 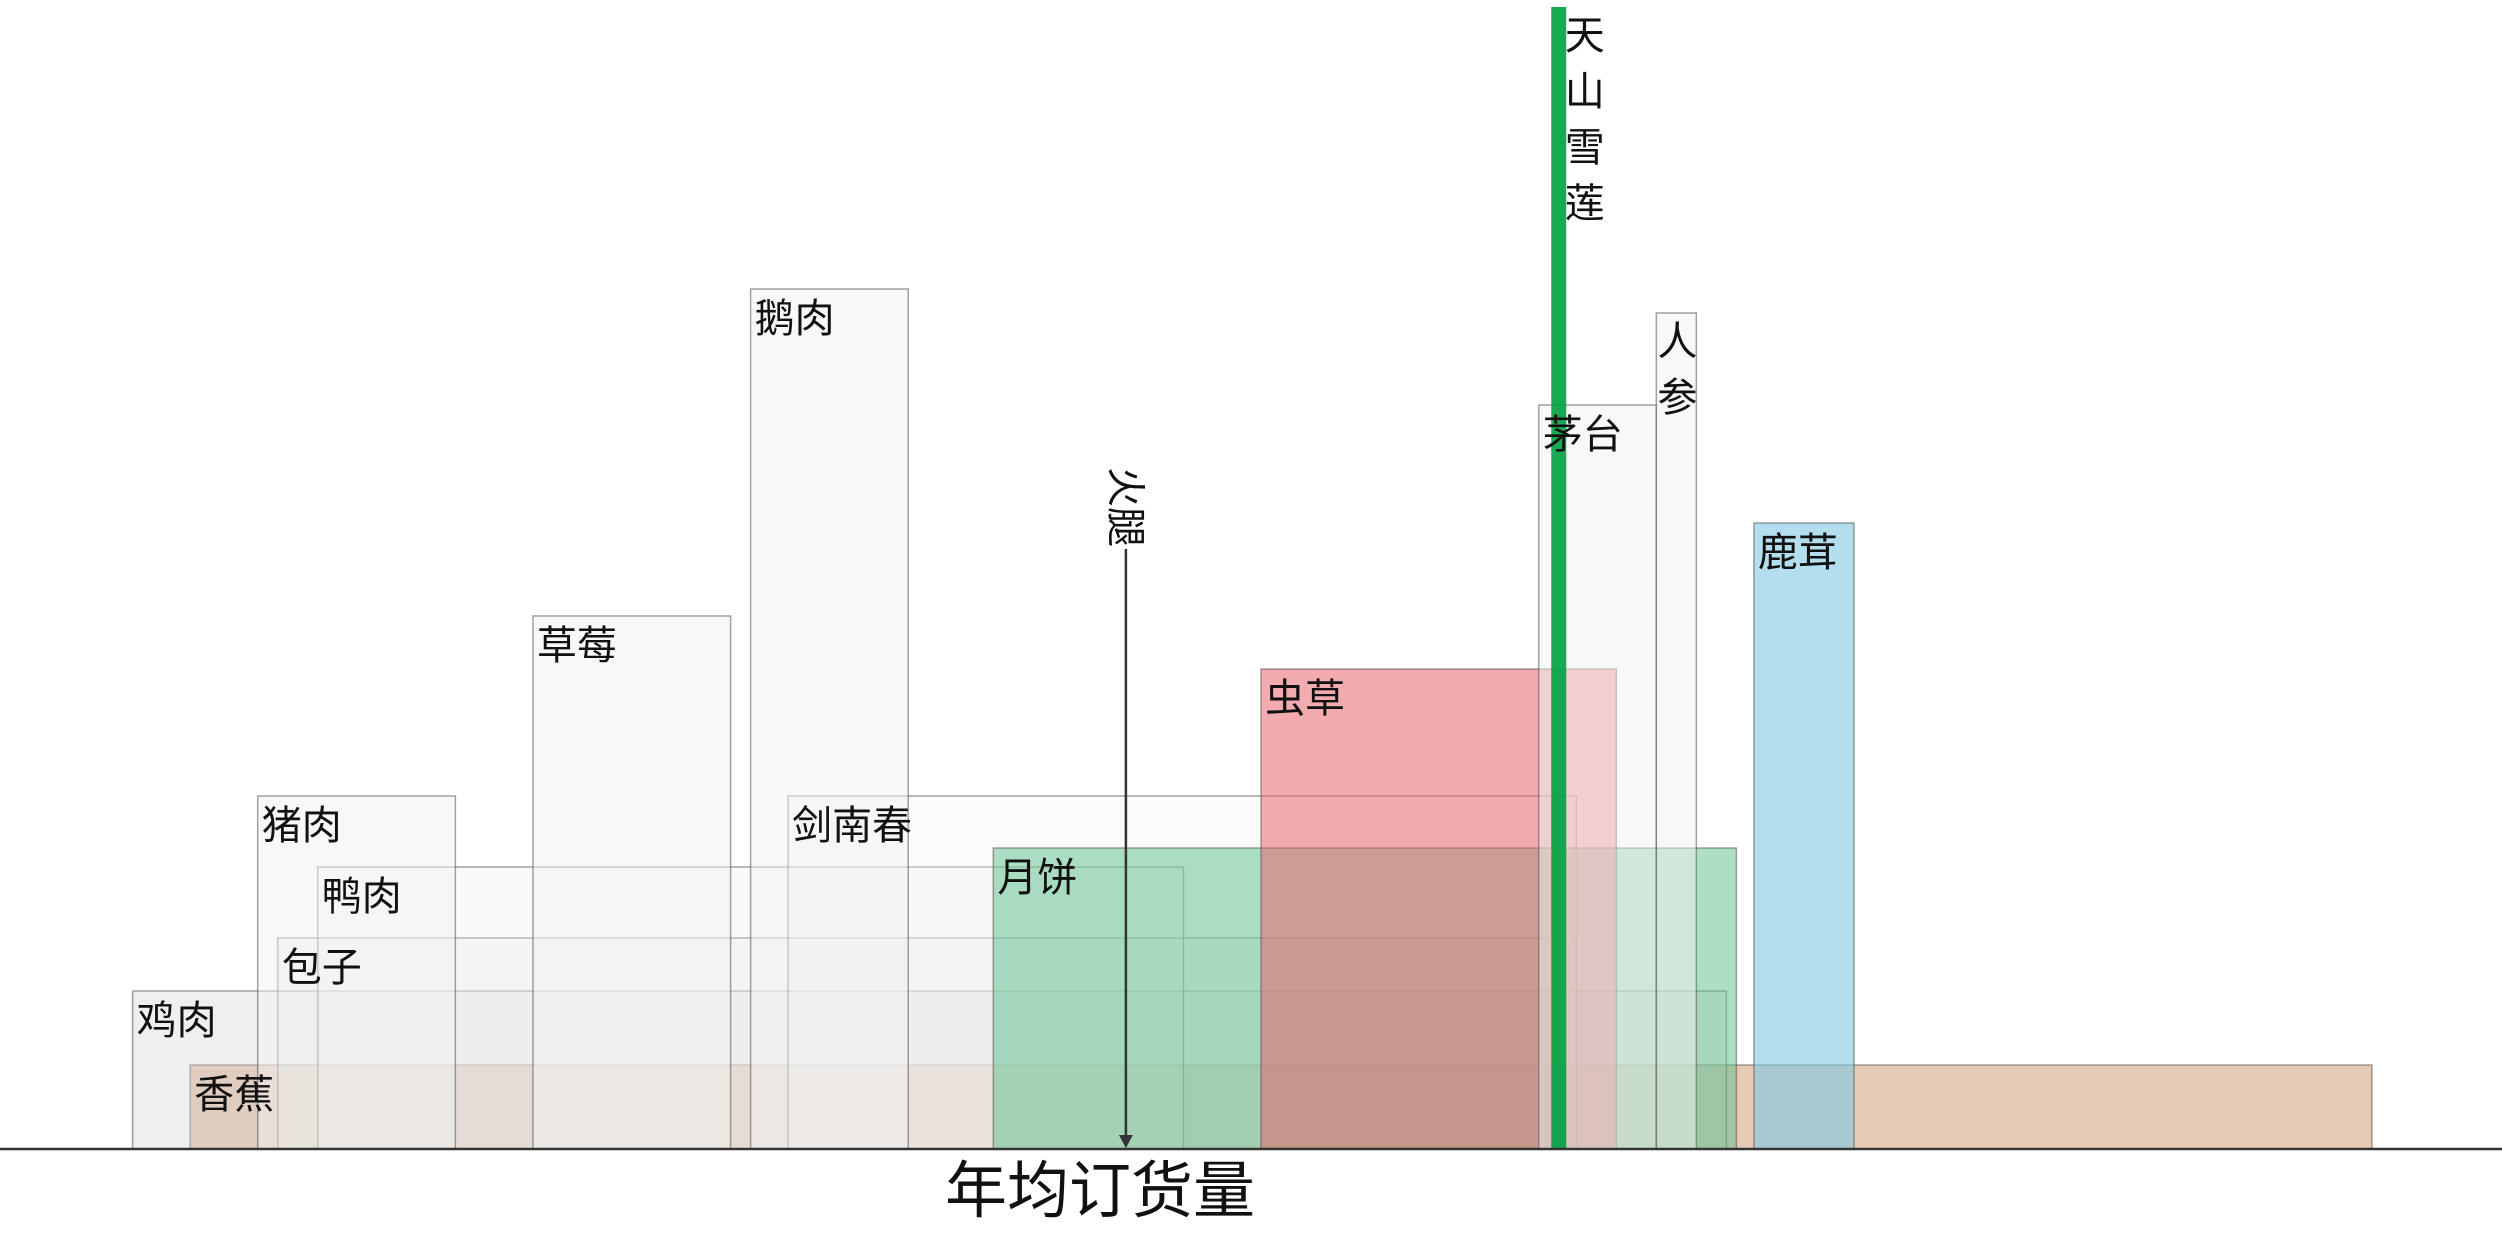 I want to click on bar-label-0: 香蕉, so click(x=234, y=1095).